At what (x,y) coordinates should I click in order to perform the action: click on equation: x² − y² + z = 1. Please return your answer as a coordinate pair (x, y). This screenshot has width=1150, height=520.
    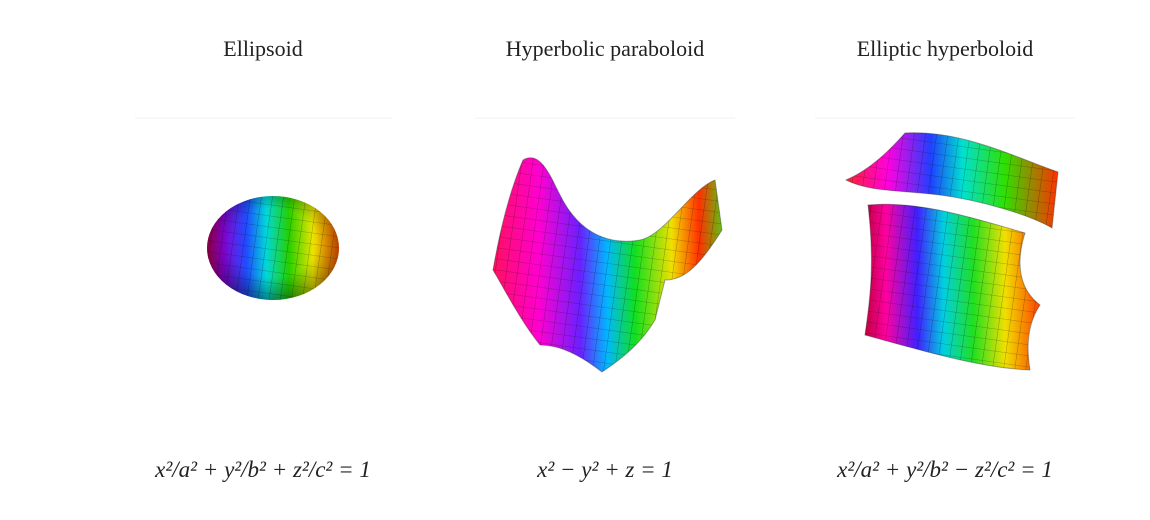
    Looking at the image, I should click on (604, 469).